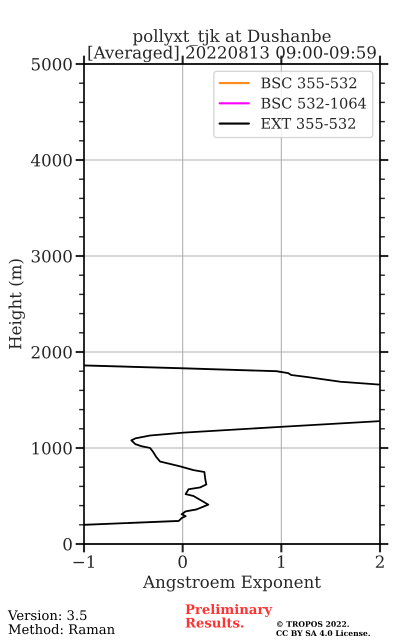  What do you see at coordinates (51, 160) in the screenshot?
I see `y-tick-label: 4000` at bounding box center [51, 160].